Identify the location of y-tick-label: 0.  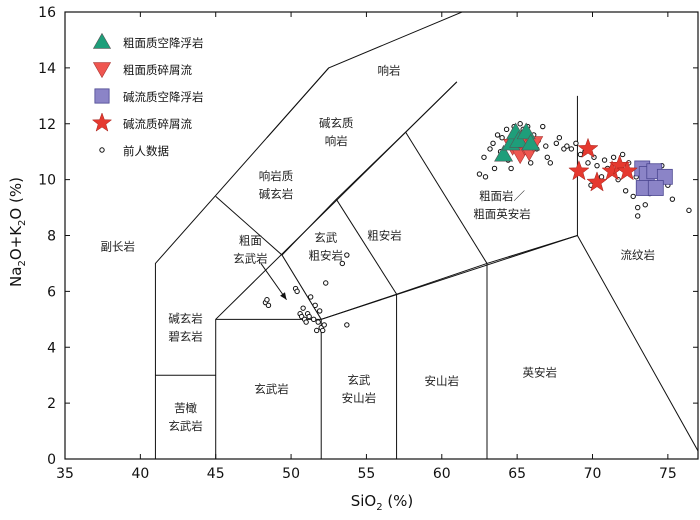
(51, 460).